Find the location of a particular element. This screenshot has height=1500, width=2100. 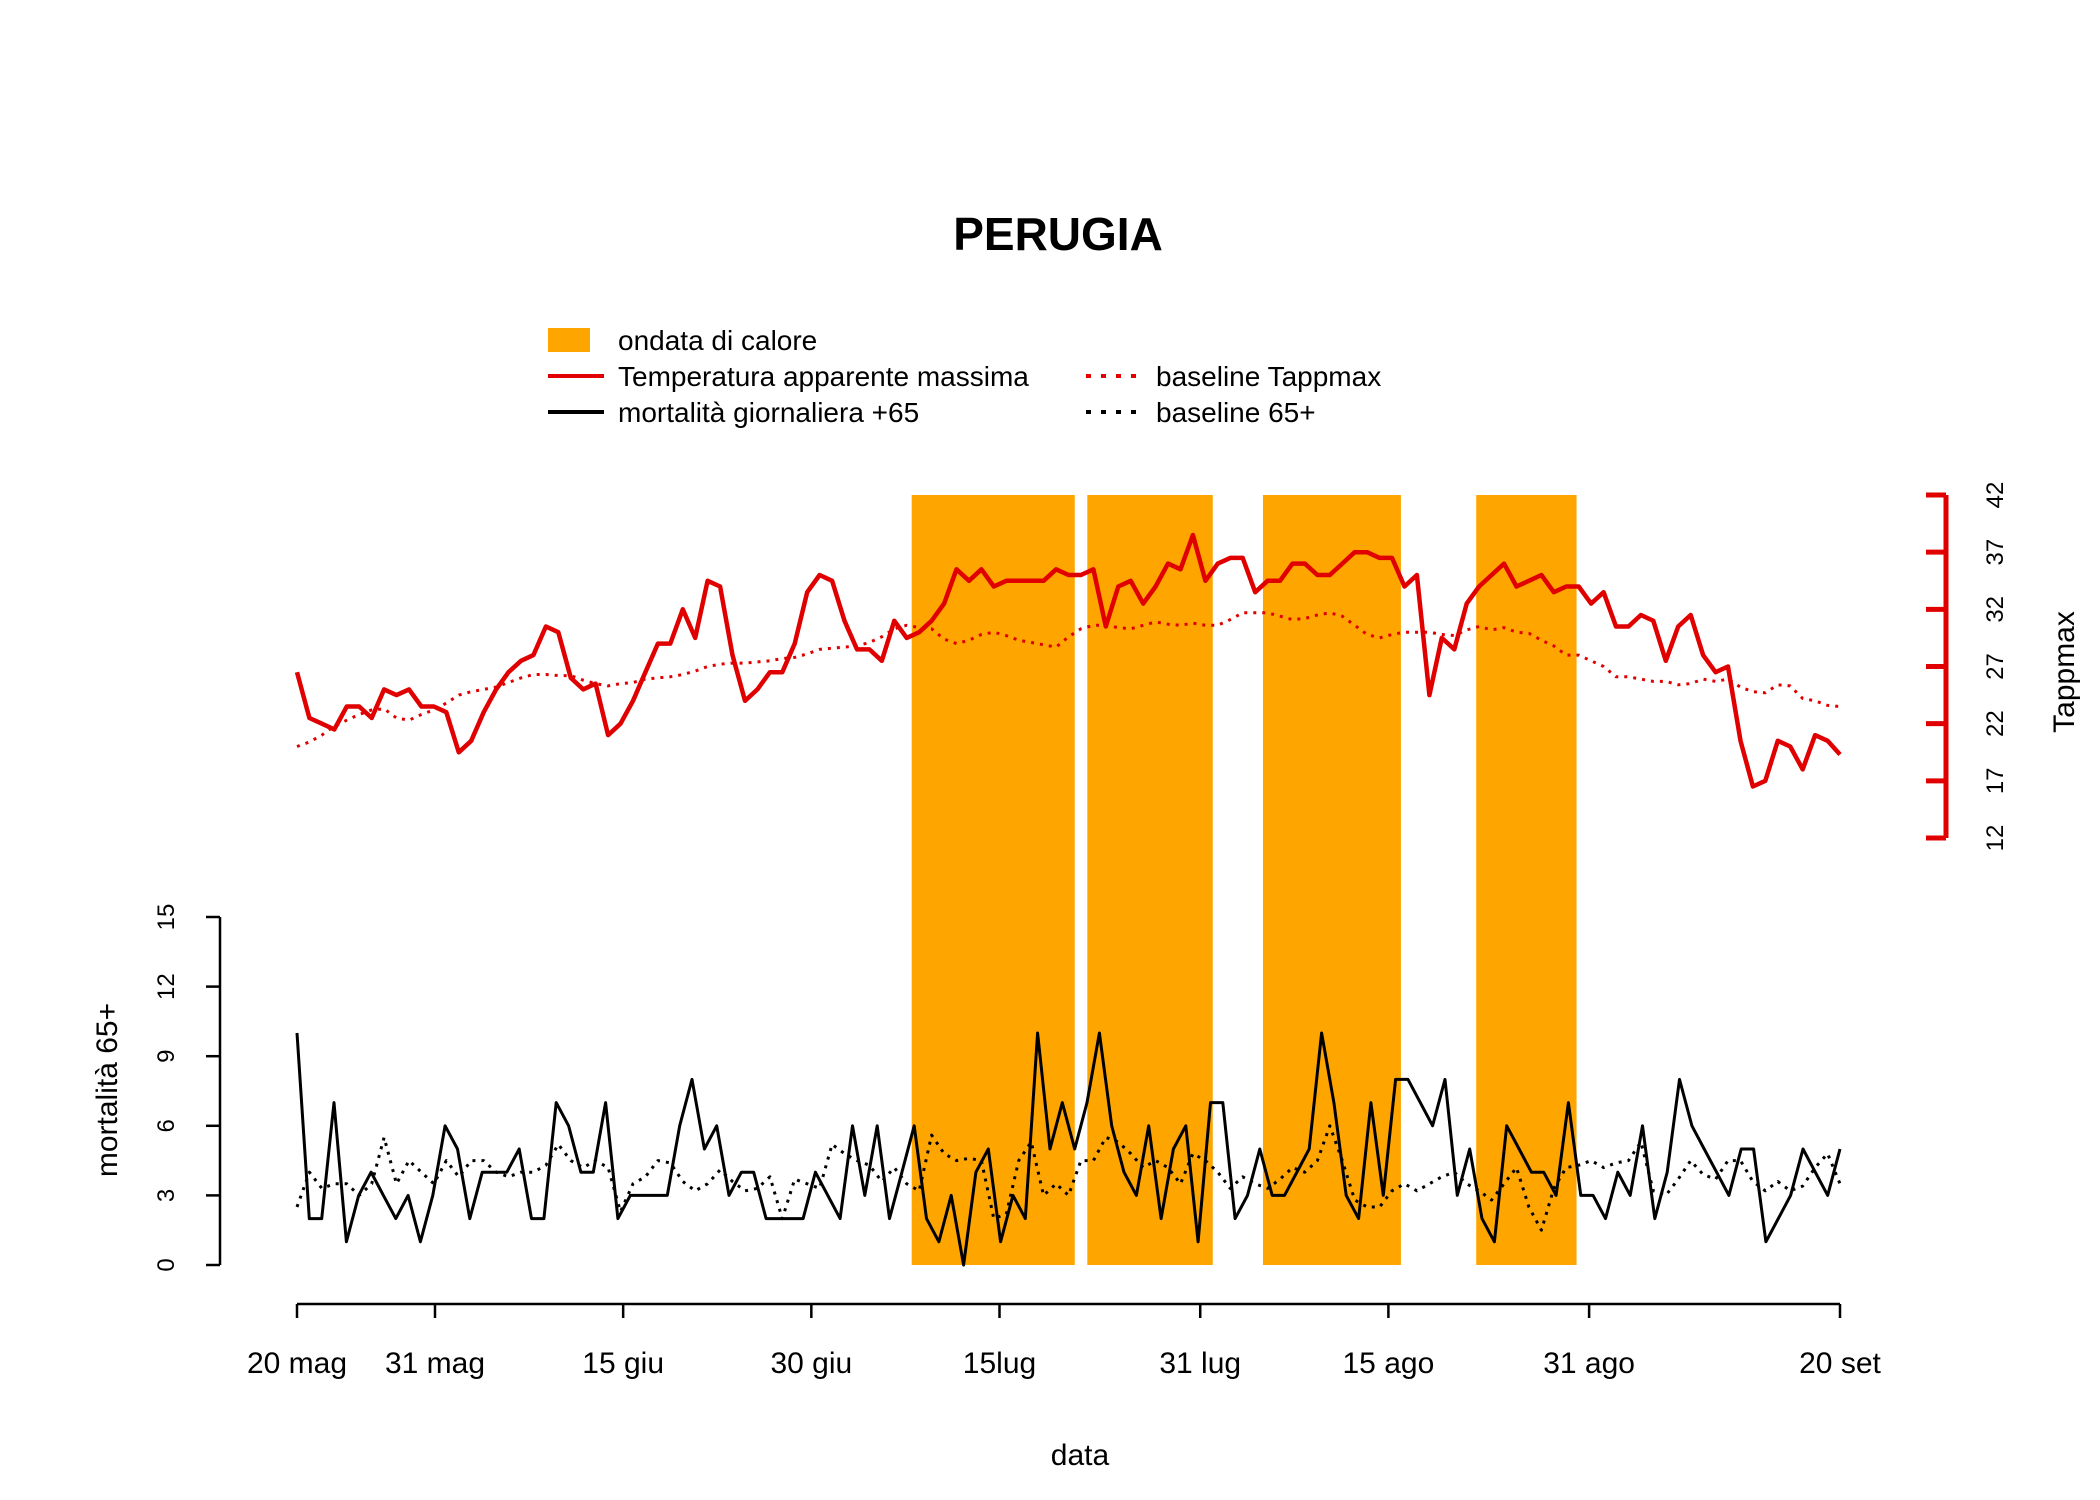

y-right-tick-label-2: 17 is located at coordinates (1995, 780).